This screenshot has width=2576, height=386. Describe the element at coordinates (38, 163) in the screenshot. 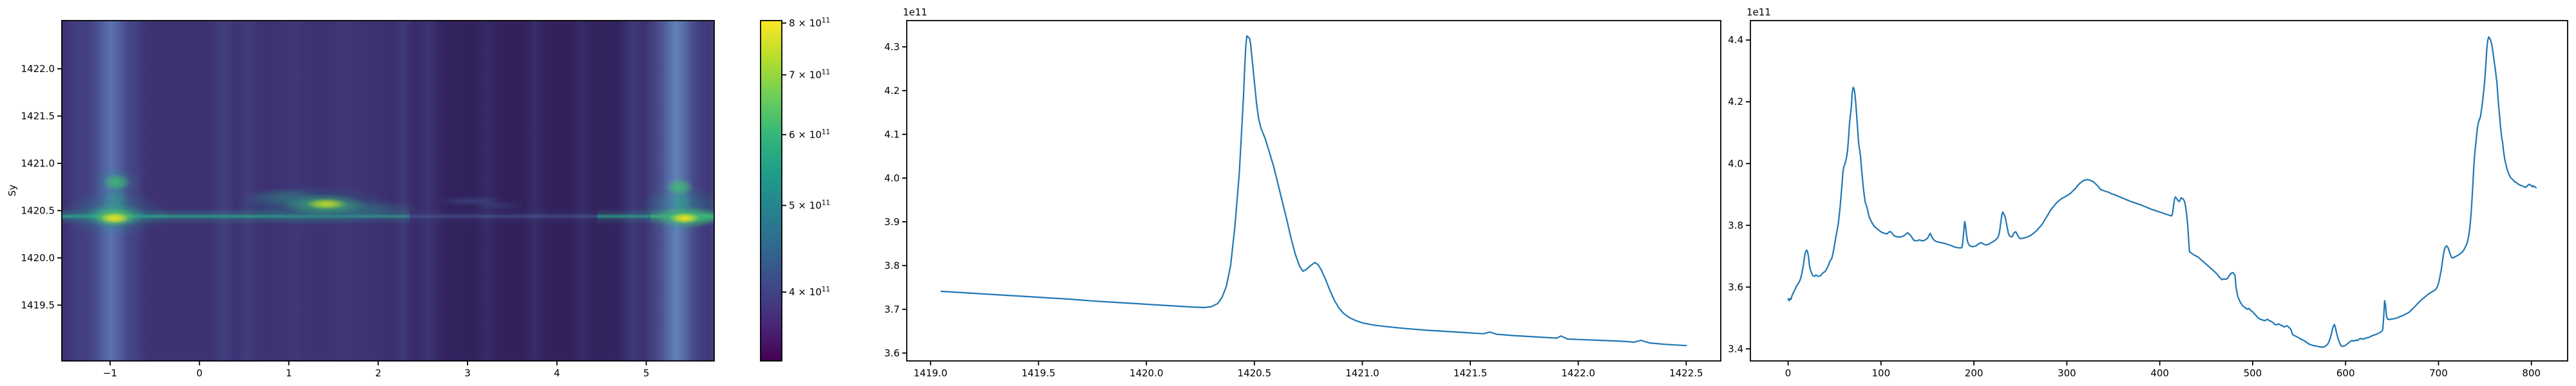

I see `heatmap-y-tick-label: 1421.0` at that location.